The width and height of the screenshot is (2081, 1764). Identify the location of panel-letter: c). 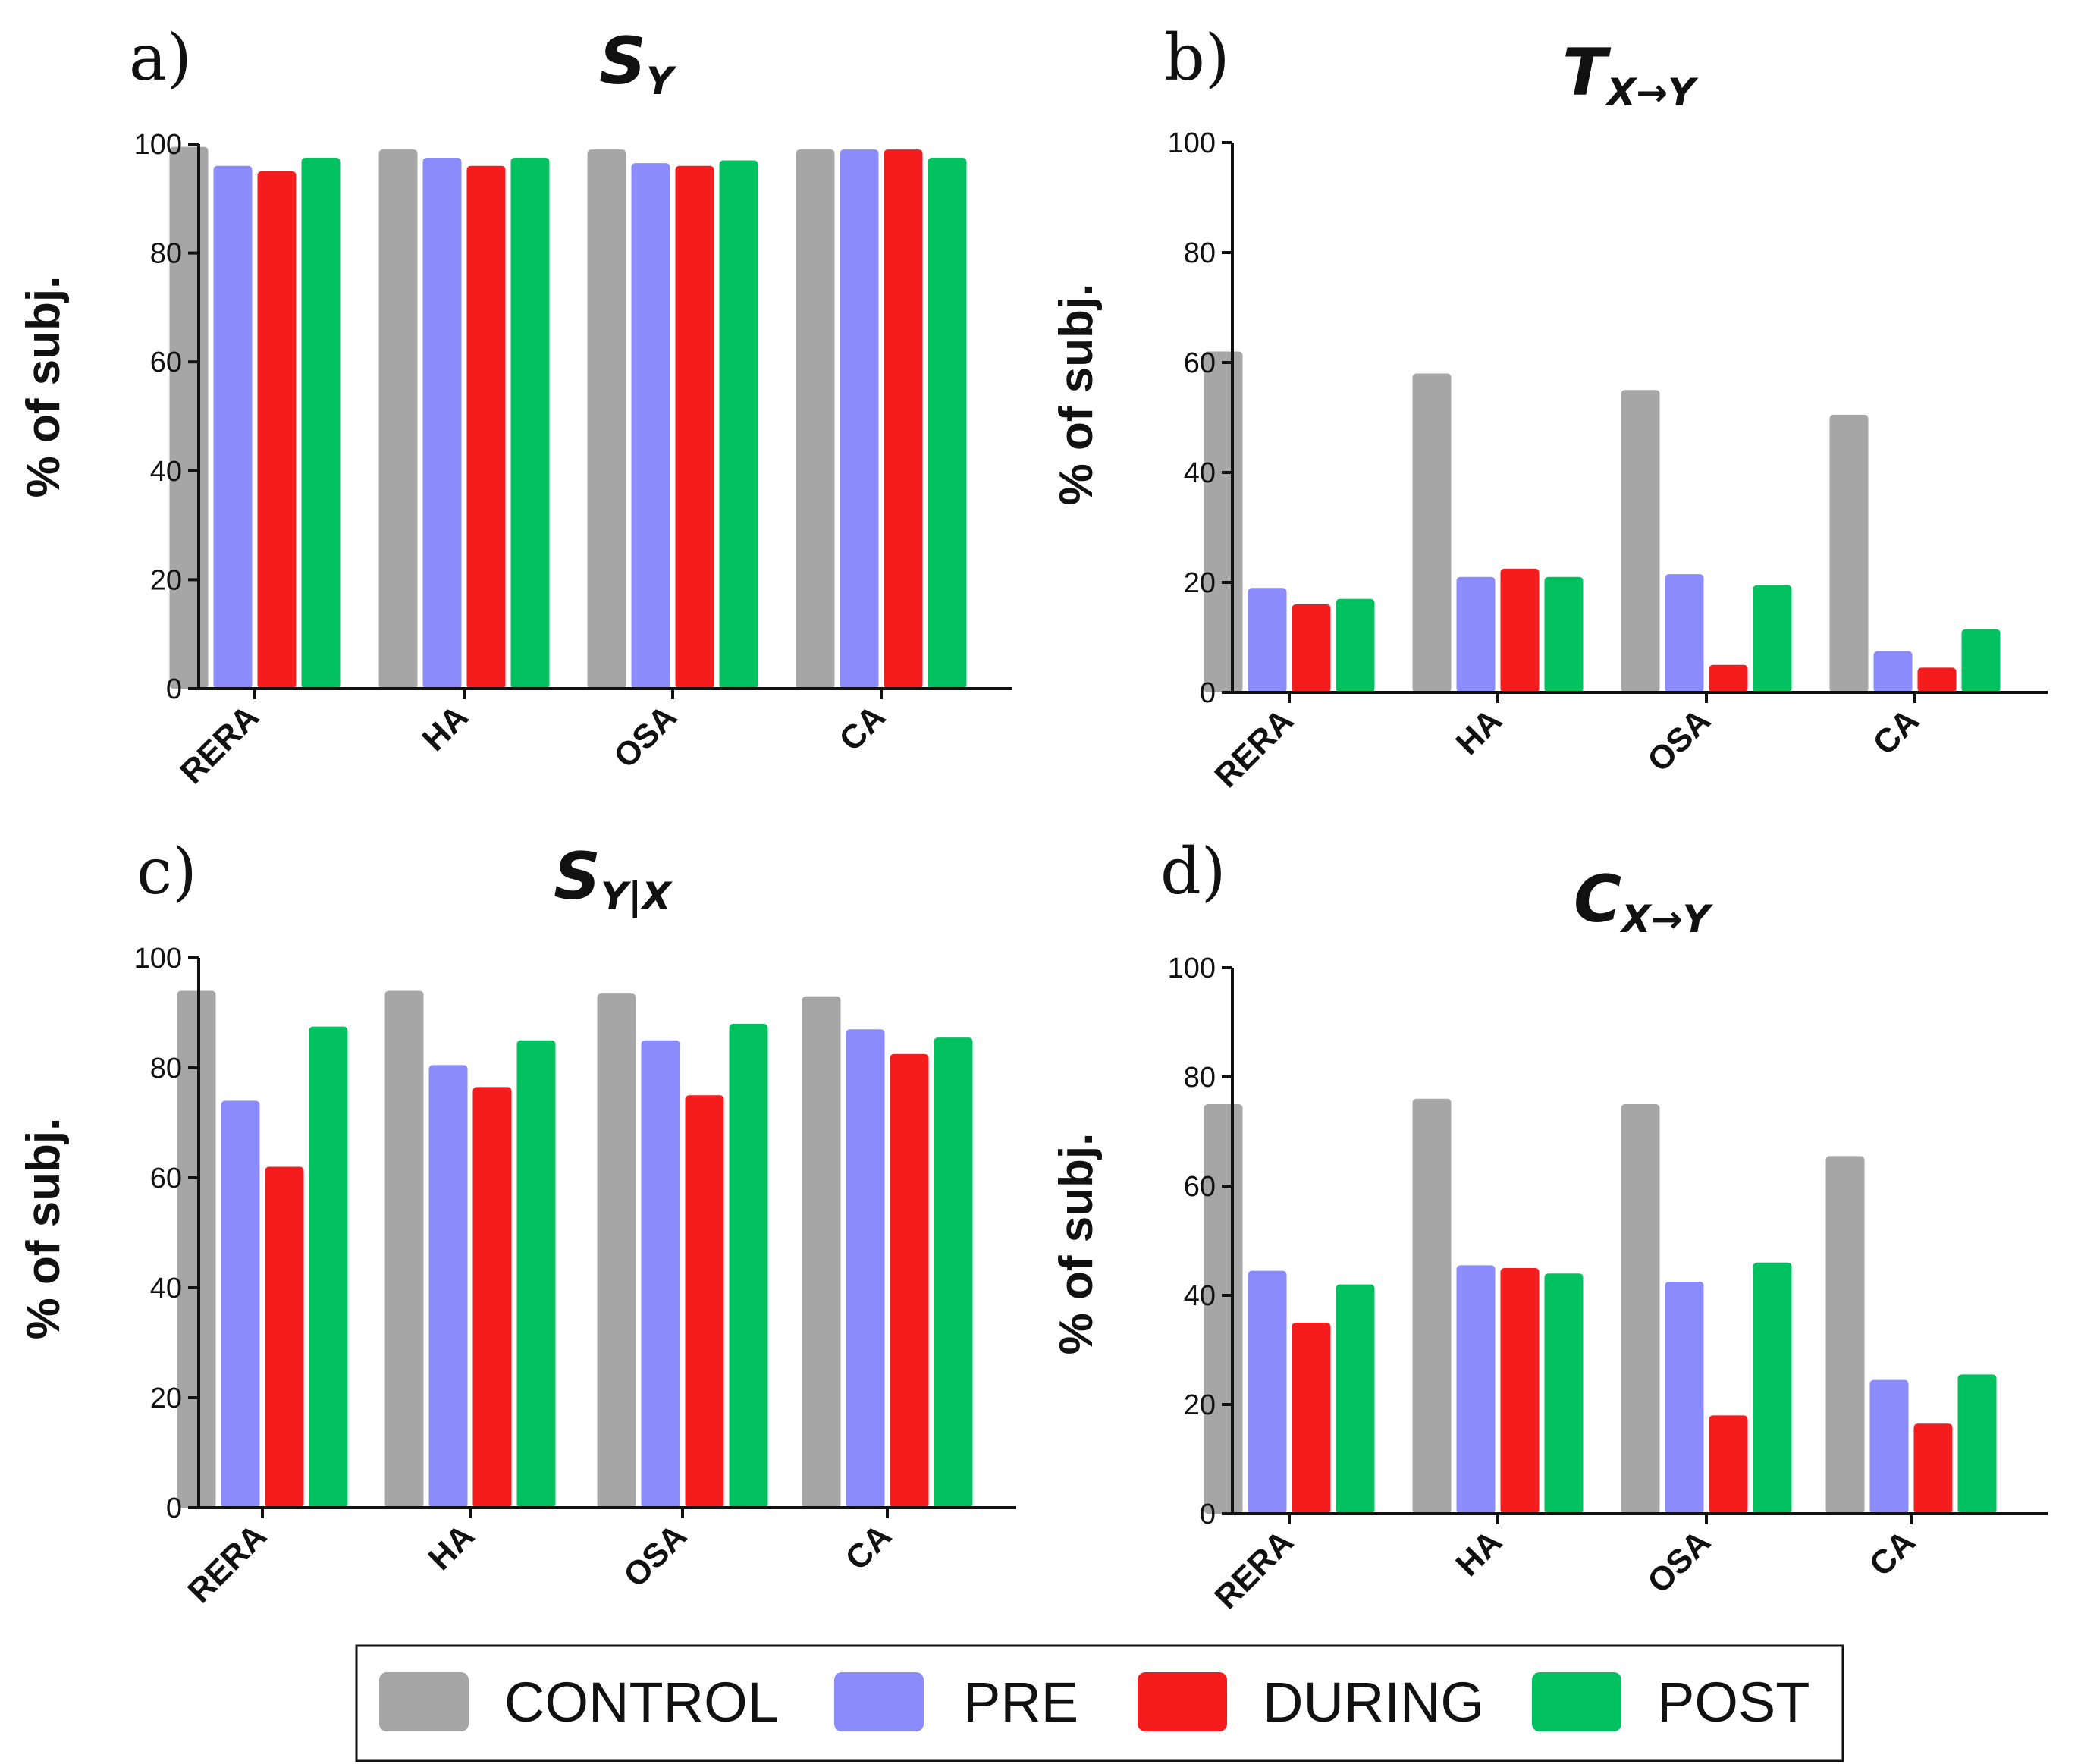
(167, 872).